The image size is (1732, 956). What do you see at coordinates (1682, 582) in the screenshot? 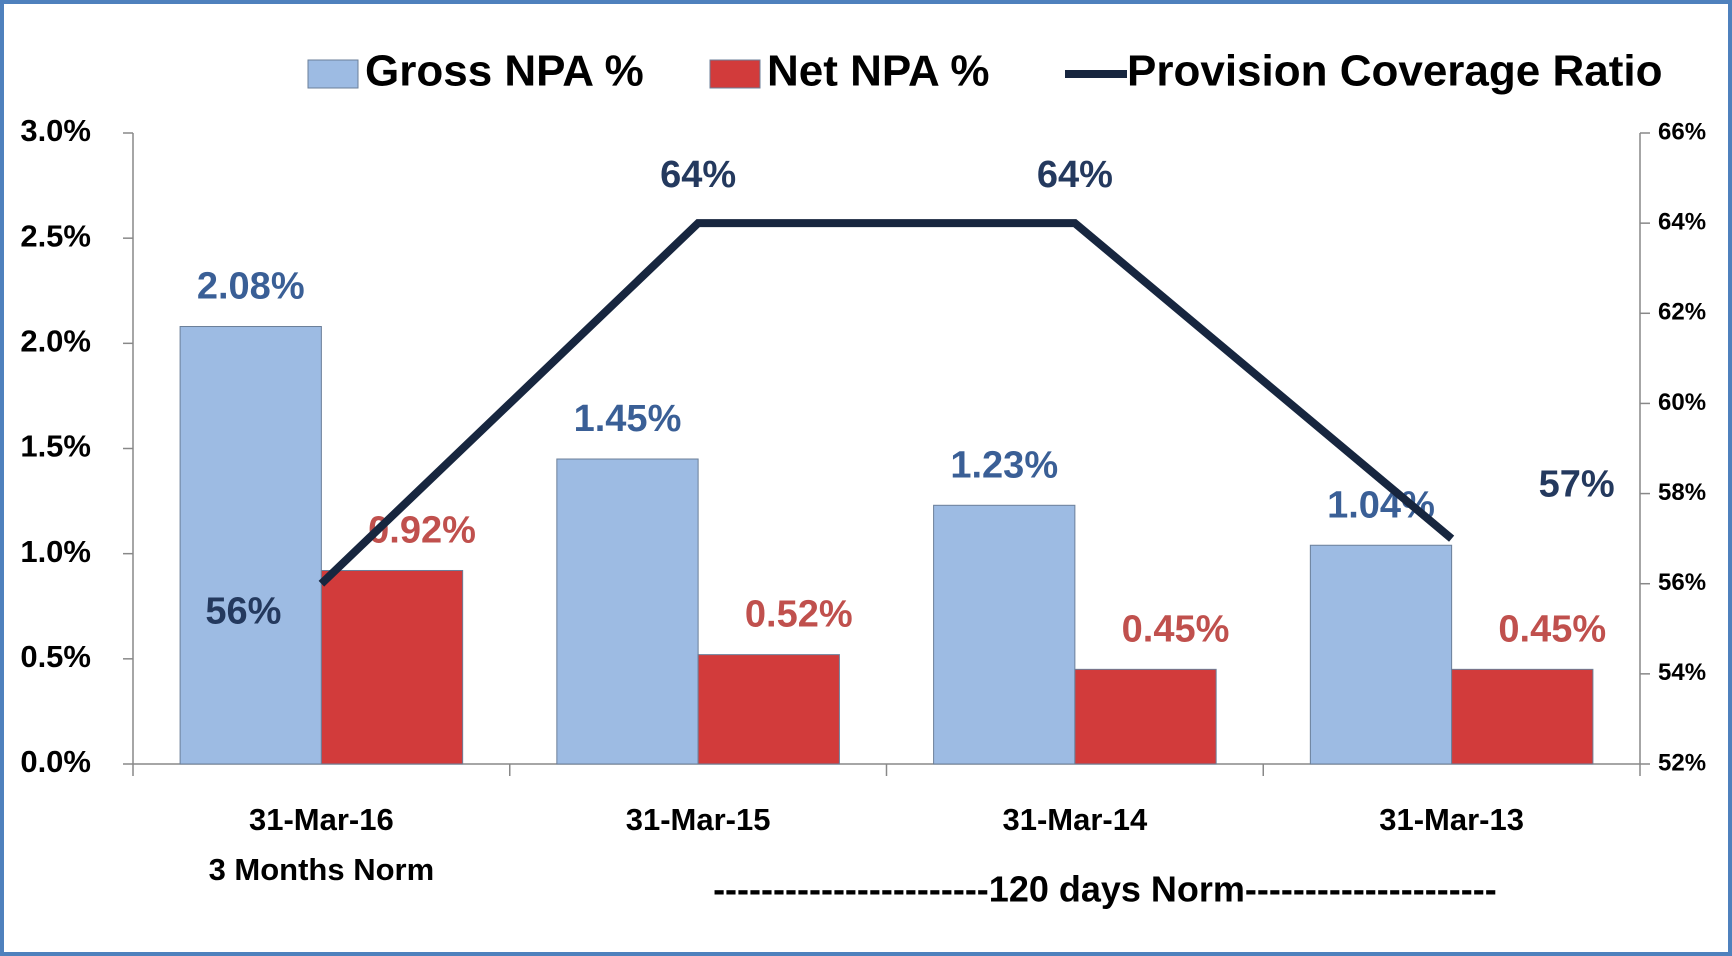
I see `y2-tick-label: 56%` at bounding box center [1682, 582].